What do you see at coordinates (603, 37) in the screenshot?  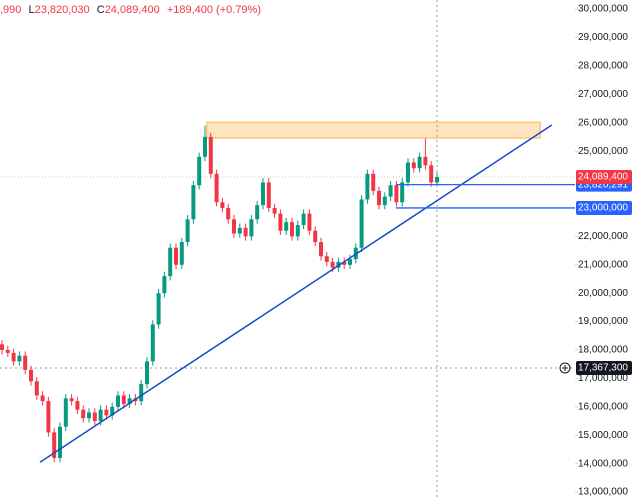 I see `y-tick-label: 29,000,000` at bounding box center [603, 37].